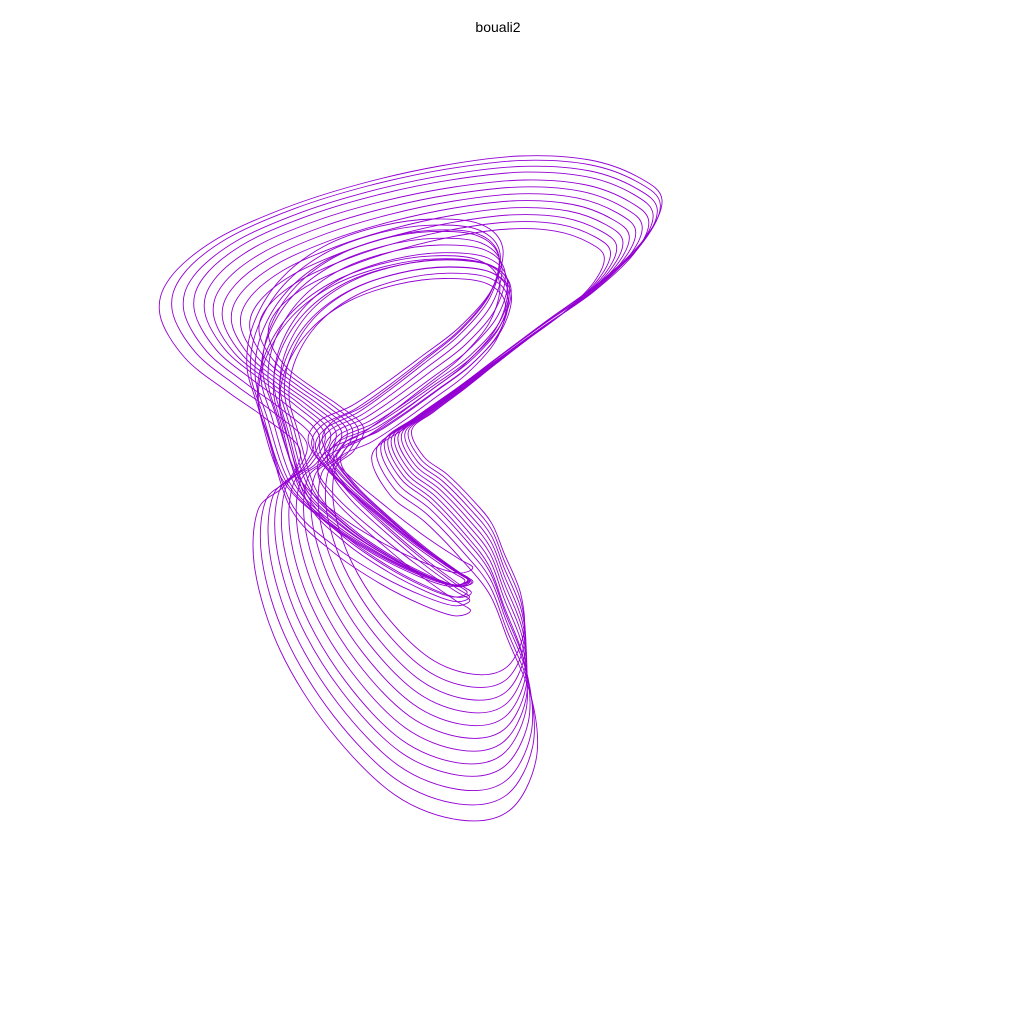 This screenshot has width=1024, height=1024. I want to click on trajectory-outer-loop, so click(436, 452).